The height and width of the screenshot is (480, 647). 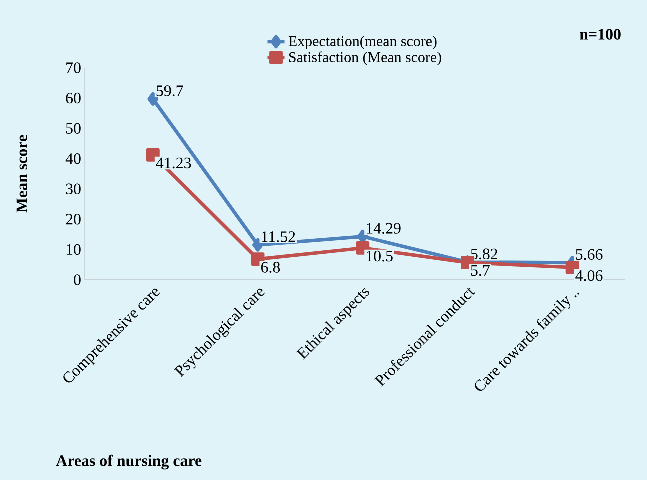 What do you see at coordinates (480, 270) in the screenshot?
I see `data-label: 5.7` at bounding box center [480, 270].